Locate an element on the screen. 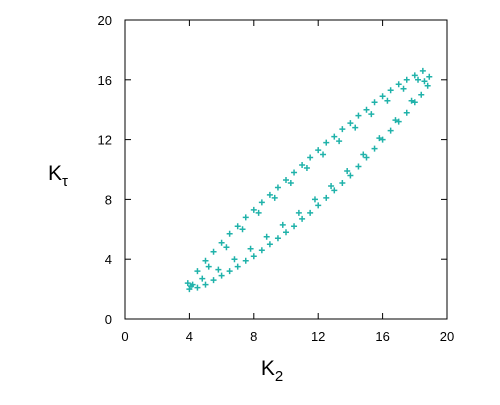  x-tick-label: 8 is located at coordinates (253, 336).